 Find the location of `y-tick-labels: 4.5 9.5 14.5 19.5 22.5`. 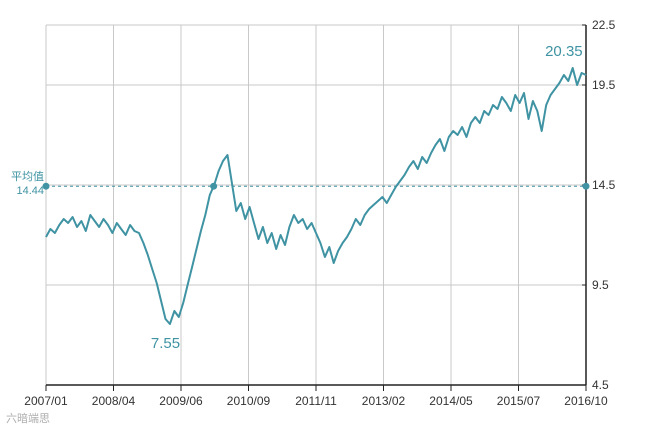

y-tick-labels: 4.5 9.5 14.5 19.5 22.5 is located at coordinates (604, 205).